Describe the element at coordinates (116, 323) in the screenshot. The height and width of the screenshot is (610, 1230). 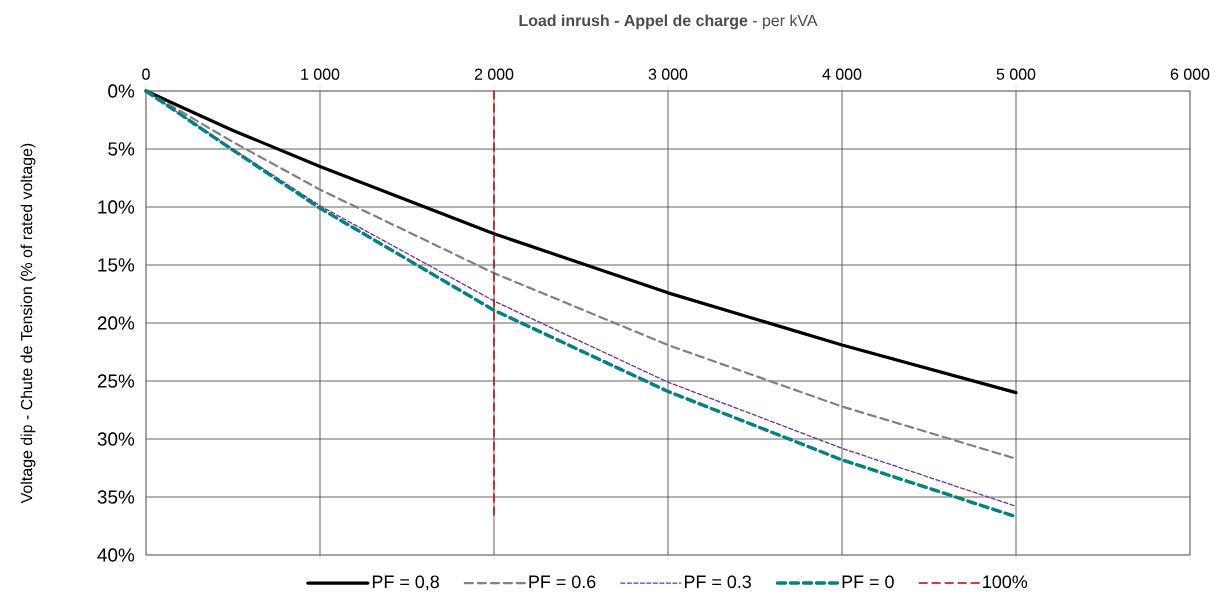
I see `y-tick-label: 20%` at that location.